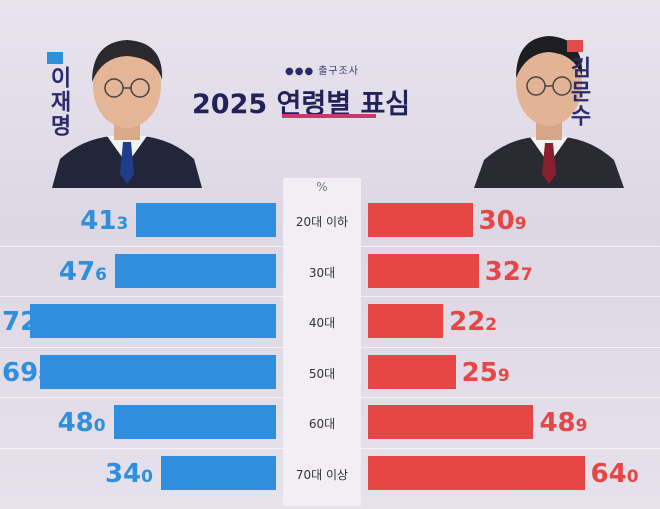 The width and height of the screenshot is (660, 509). Describe the element at coordinates (563, 423) in the screenshot. I see `value-right-4: 489` at that location.